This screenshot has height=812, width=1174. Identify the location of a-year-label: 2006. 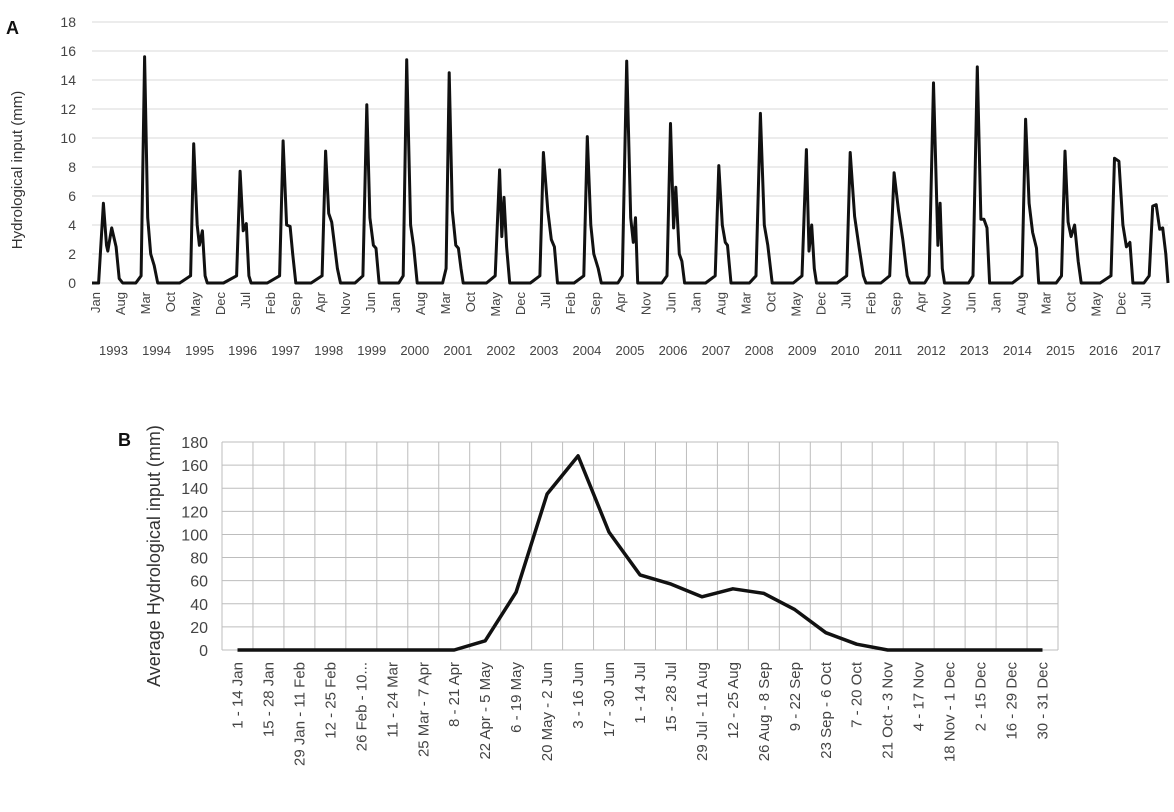
(673, 350).